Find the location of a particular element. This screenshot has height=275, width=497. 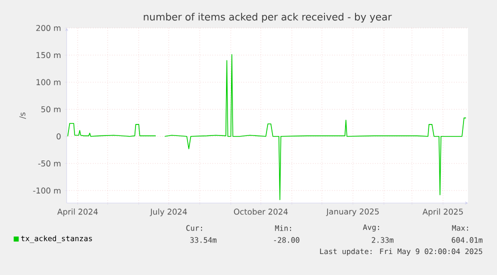

chart-title: number of items acked per ack received - by year is located at coordinates (268, 17).